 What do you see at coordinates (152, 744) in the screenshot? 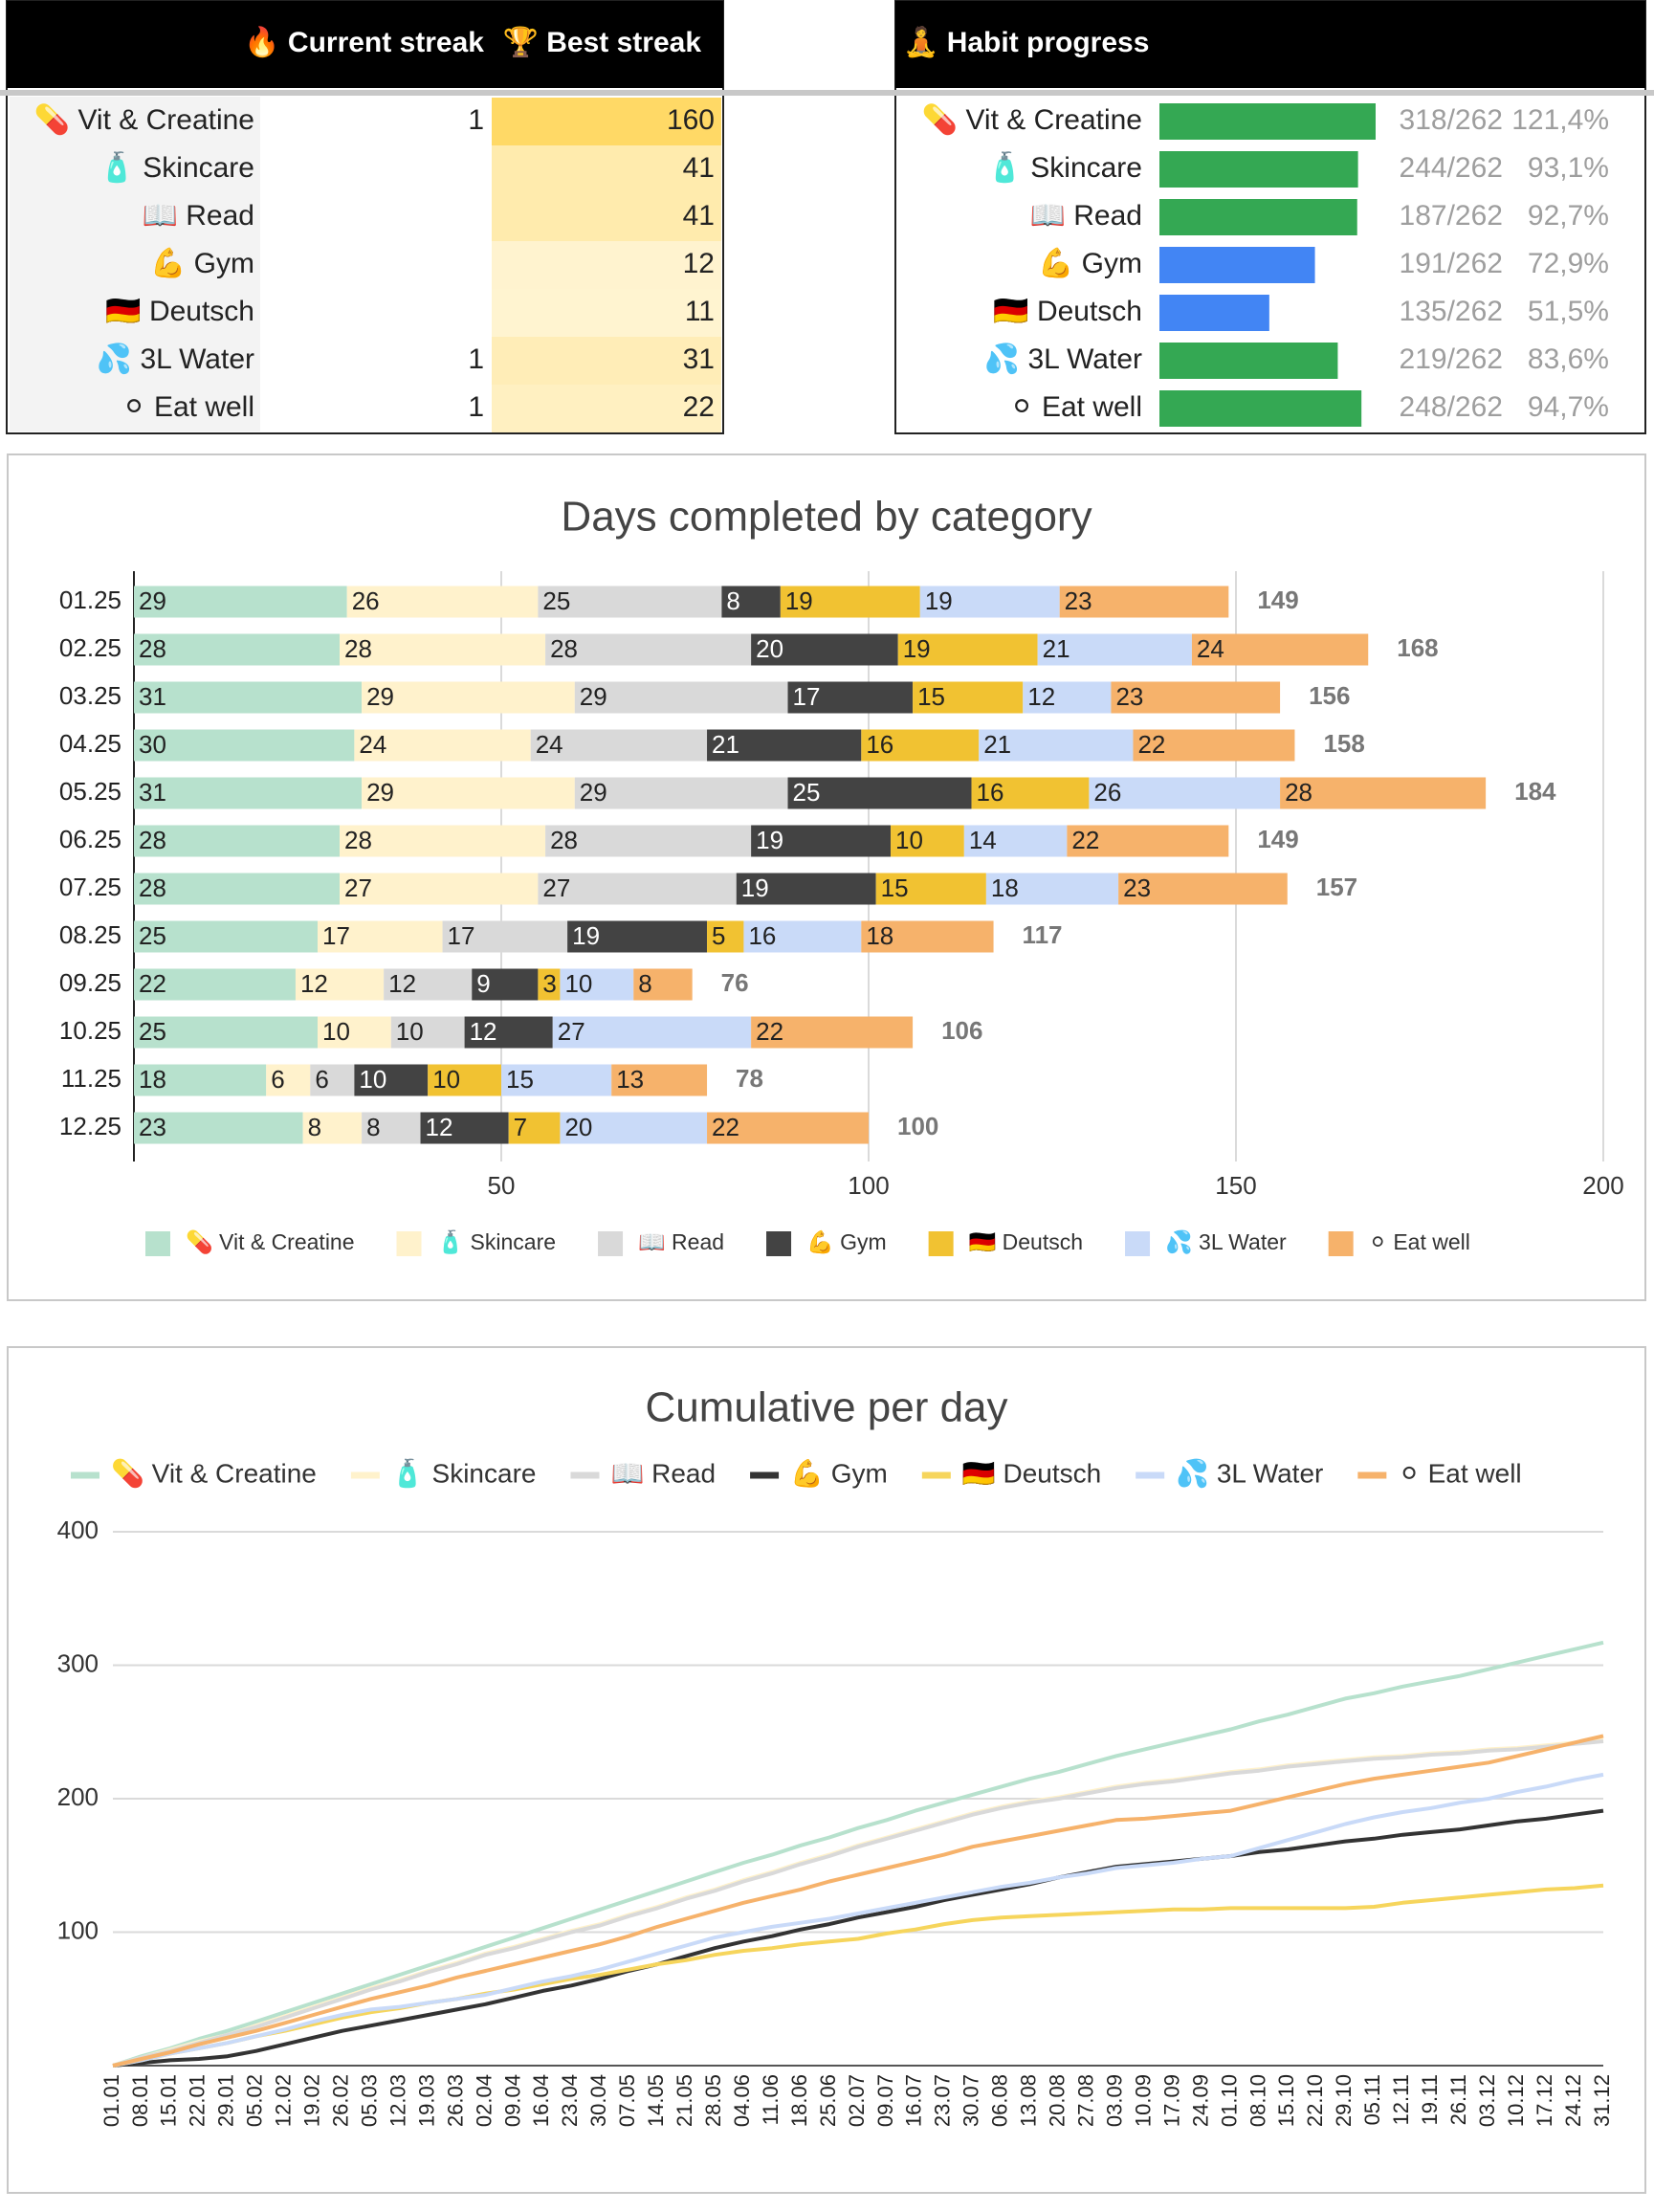
I see `segment-label: 30` at bounding box center [152, 744].